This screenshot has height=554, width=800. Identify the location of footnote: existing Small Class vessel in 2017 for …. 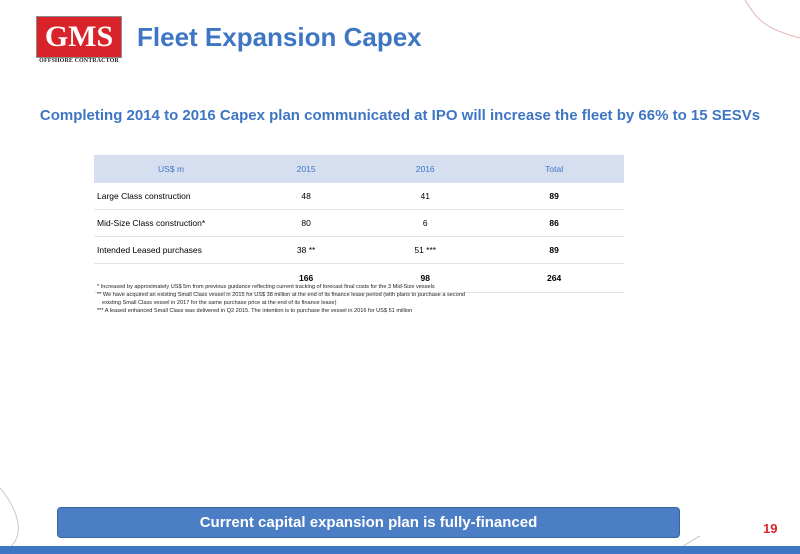
(219, 303).